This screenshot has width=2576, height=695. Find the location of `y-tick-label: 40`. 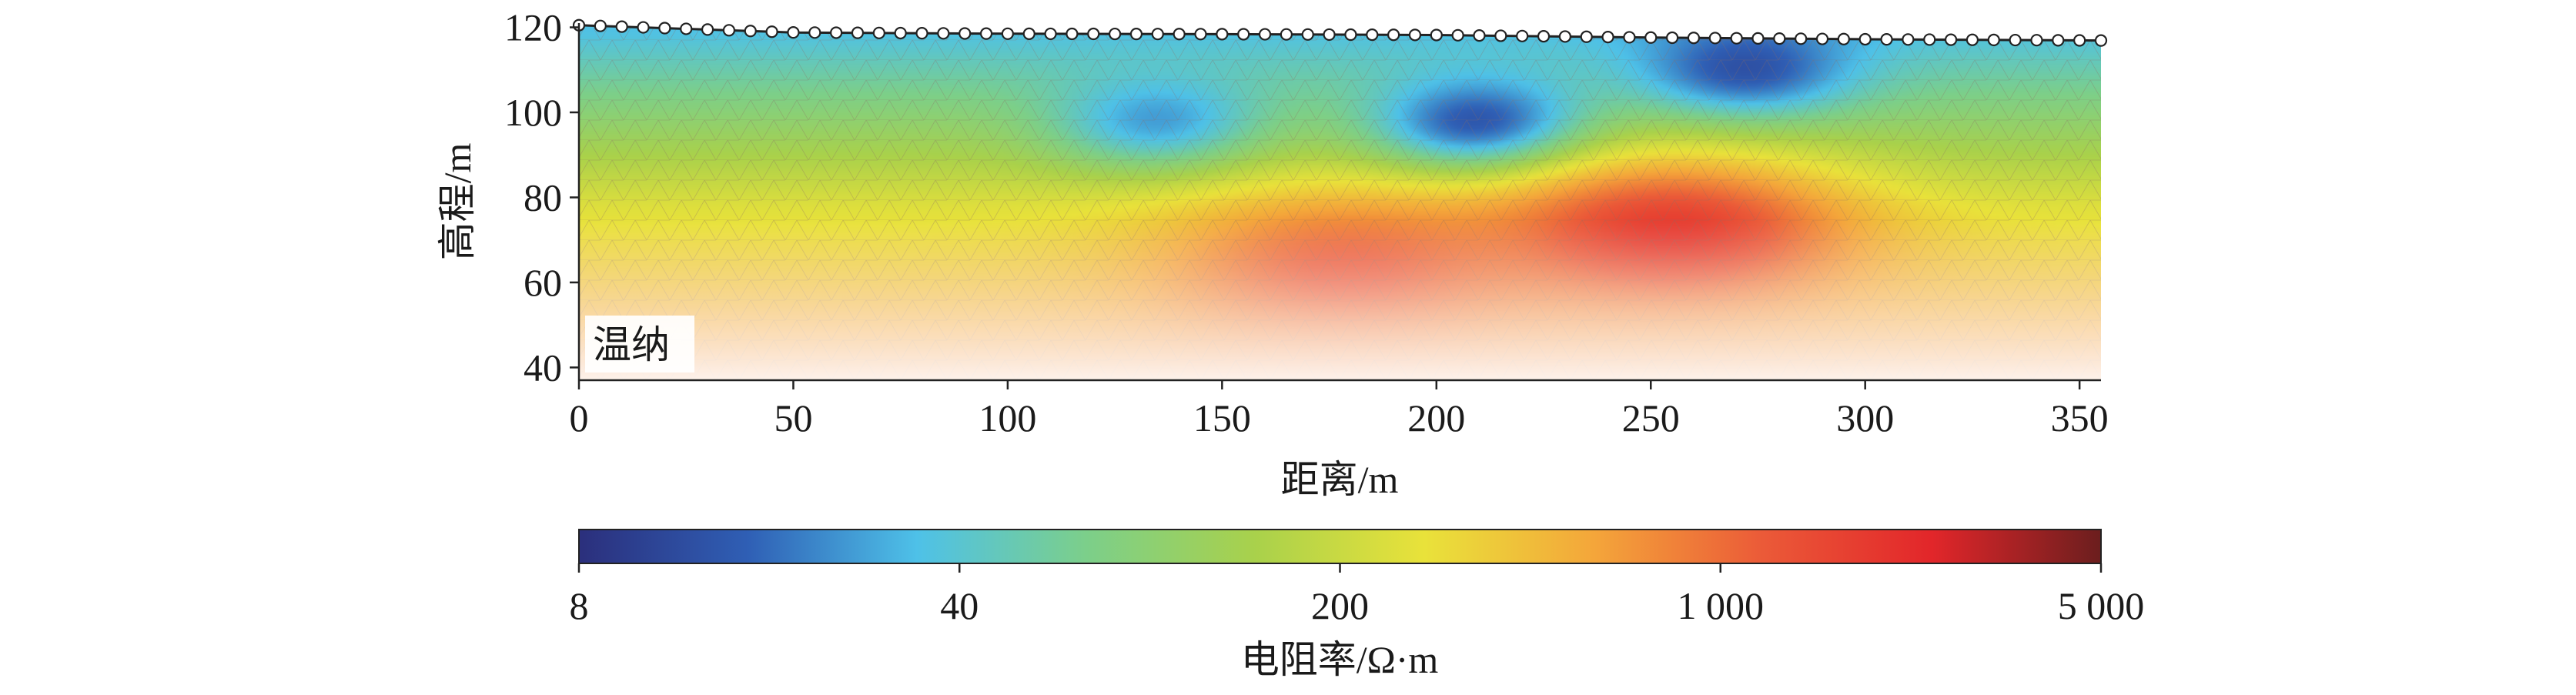

y-tick-label: 40 is located at coordinates (543, 367).